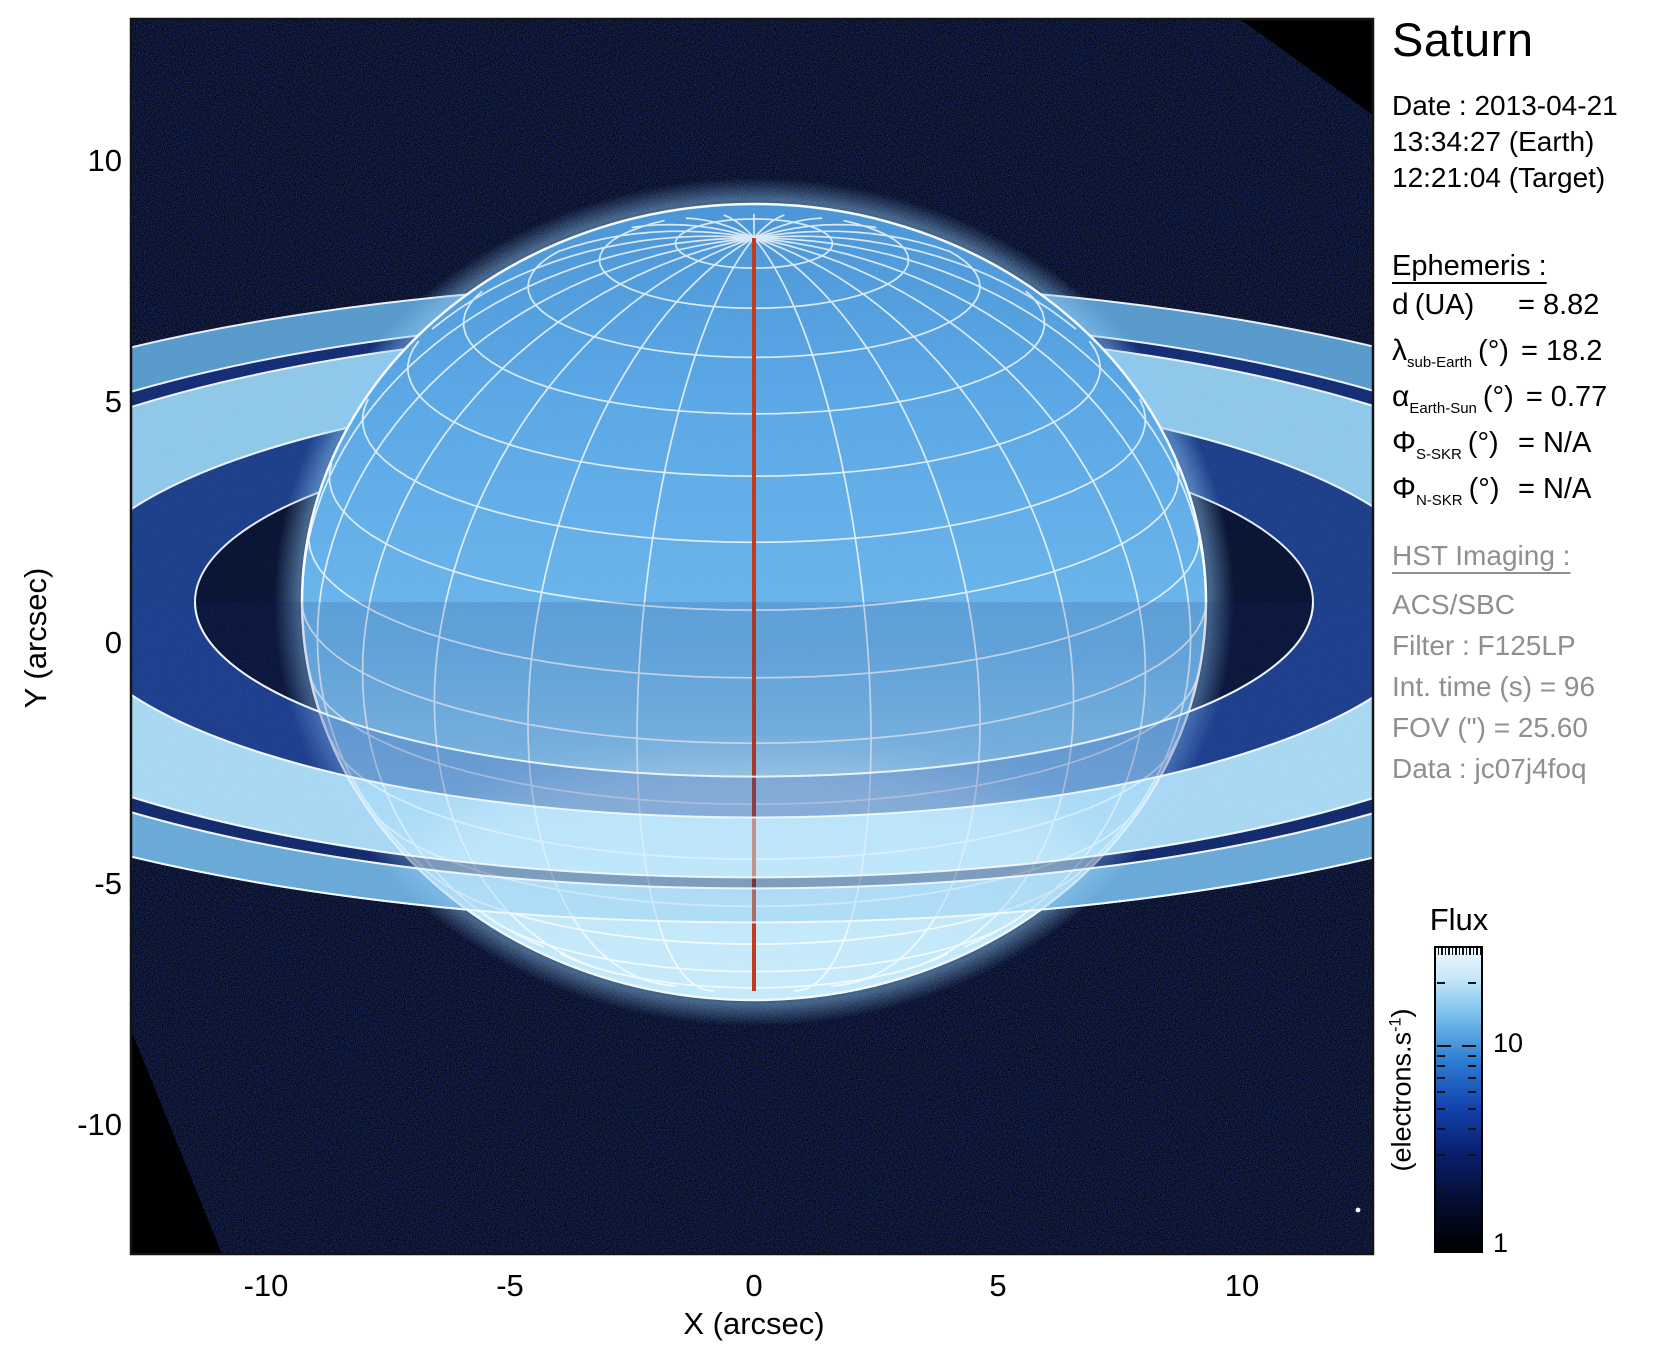 The height and width of the screenshot is (1367, 1671). Describe the element at coordinates (1489, 768) in the screenshot. I see `hst-imaging-line: Data : jc07j4foq` at that location.